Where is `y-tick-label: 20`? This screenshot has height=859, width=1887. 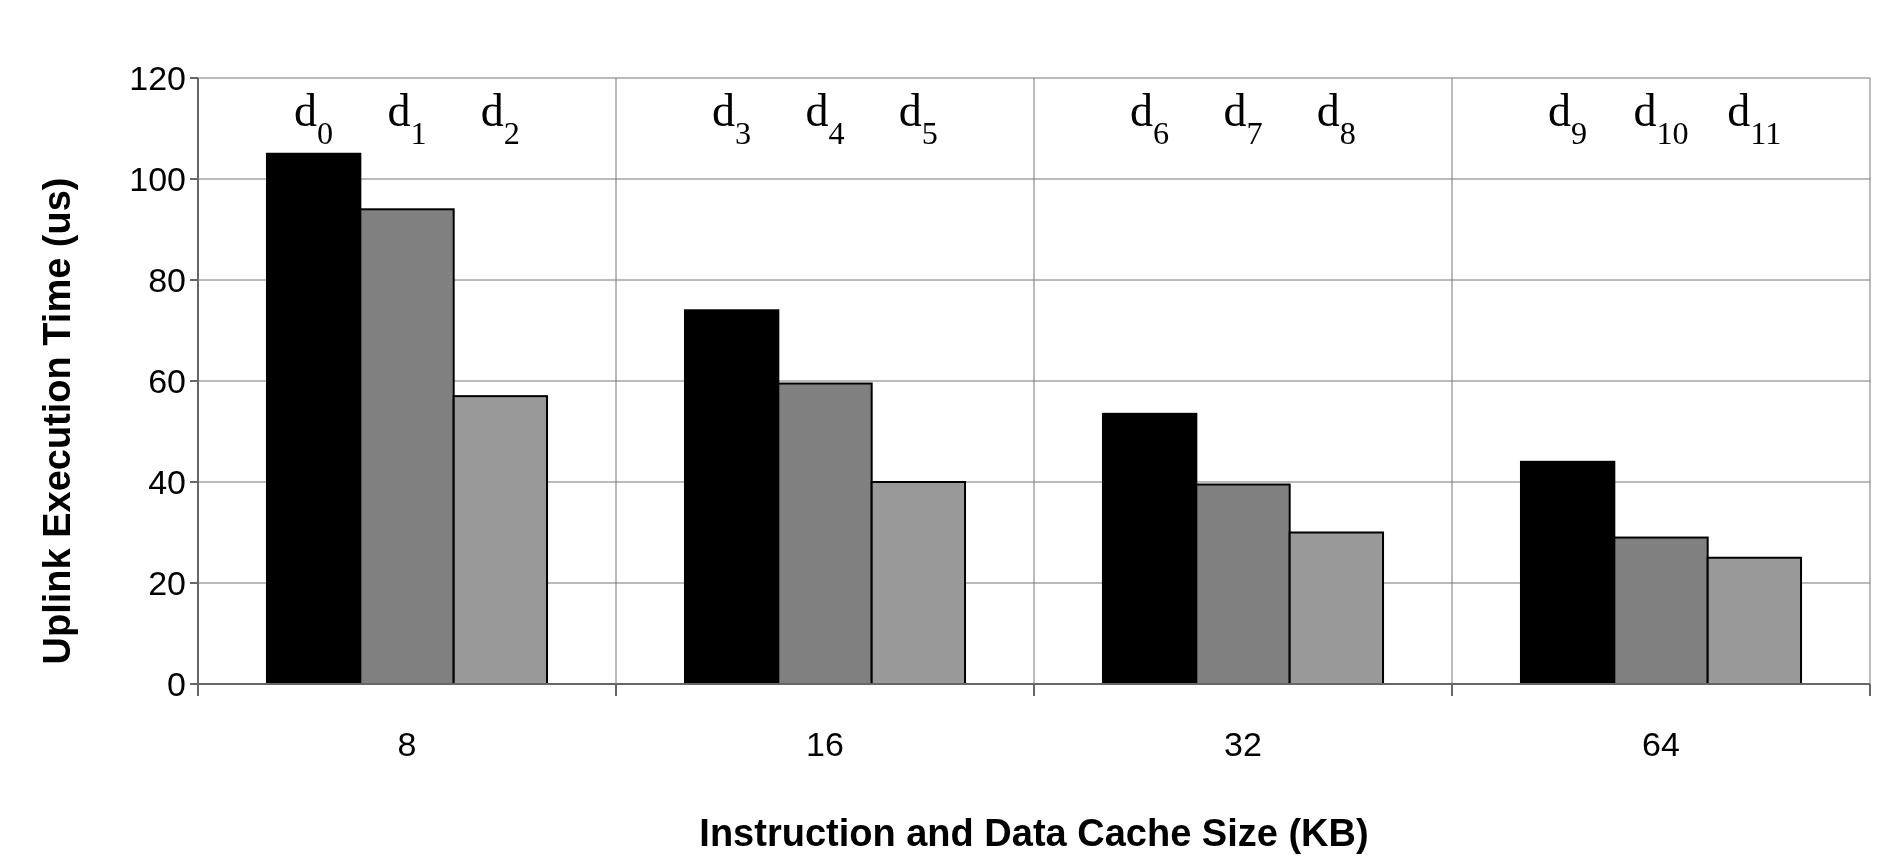 y-tick-label: 20 is located at coordinates (167, 582).